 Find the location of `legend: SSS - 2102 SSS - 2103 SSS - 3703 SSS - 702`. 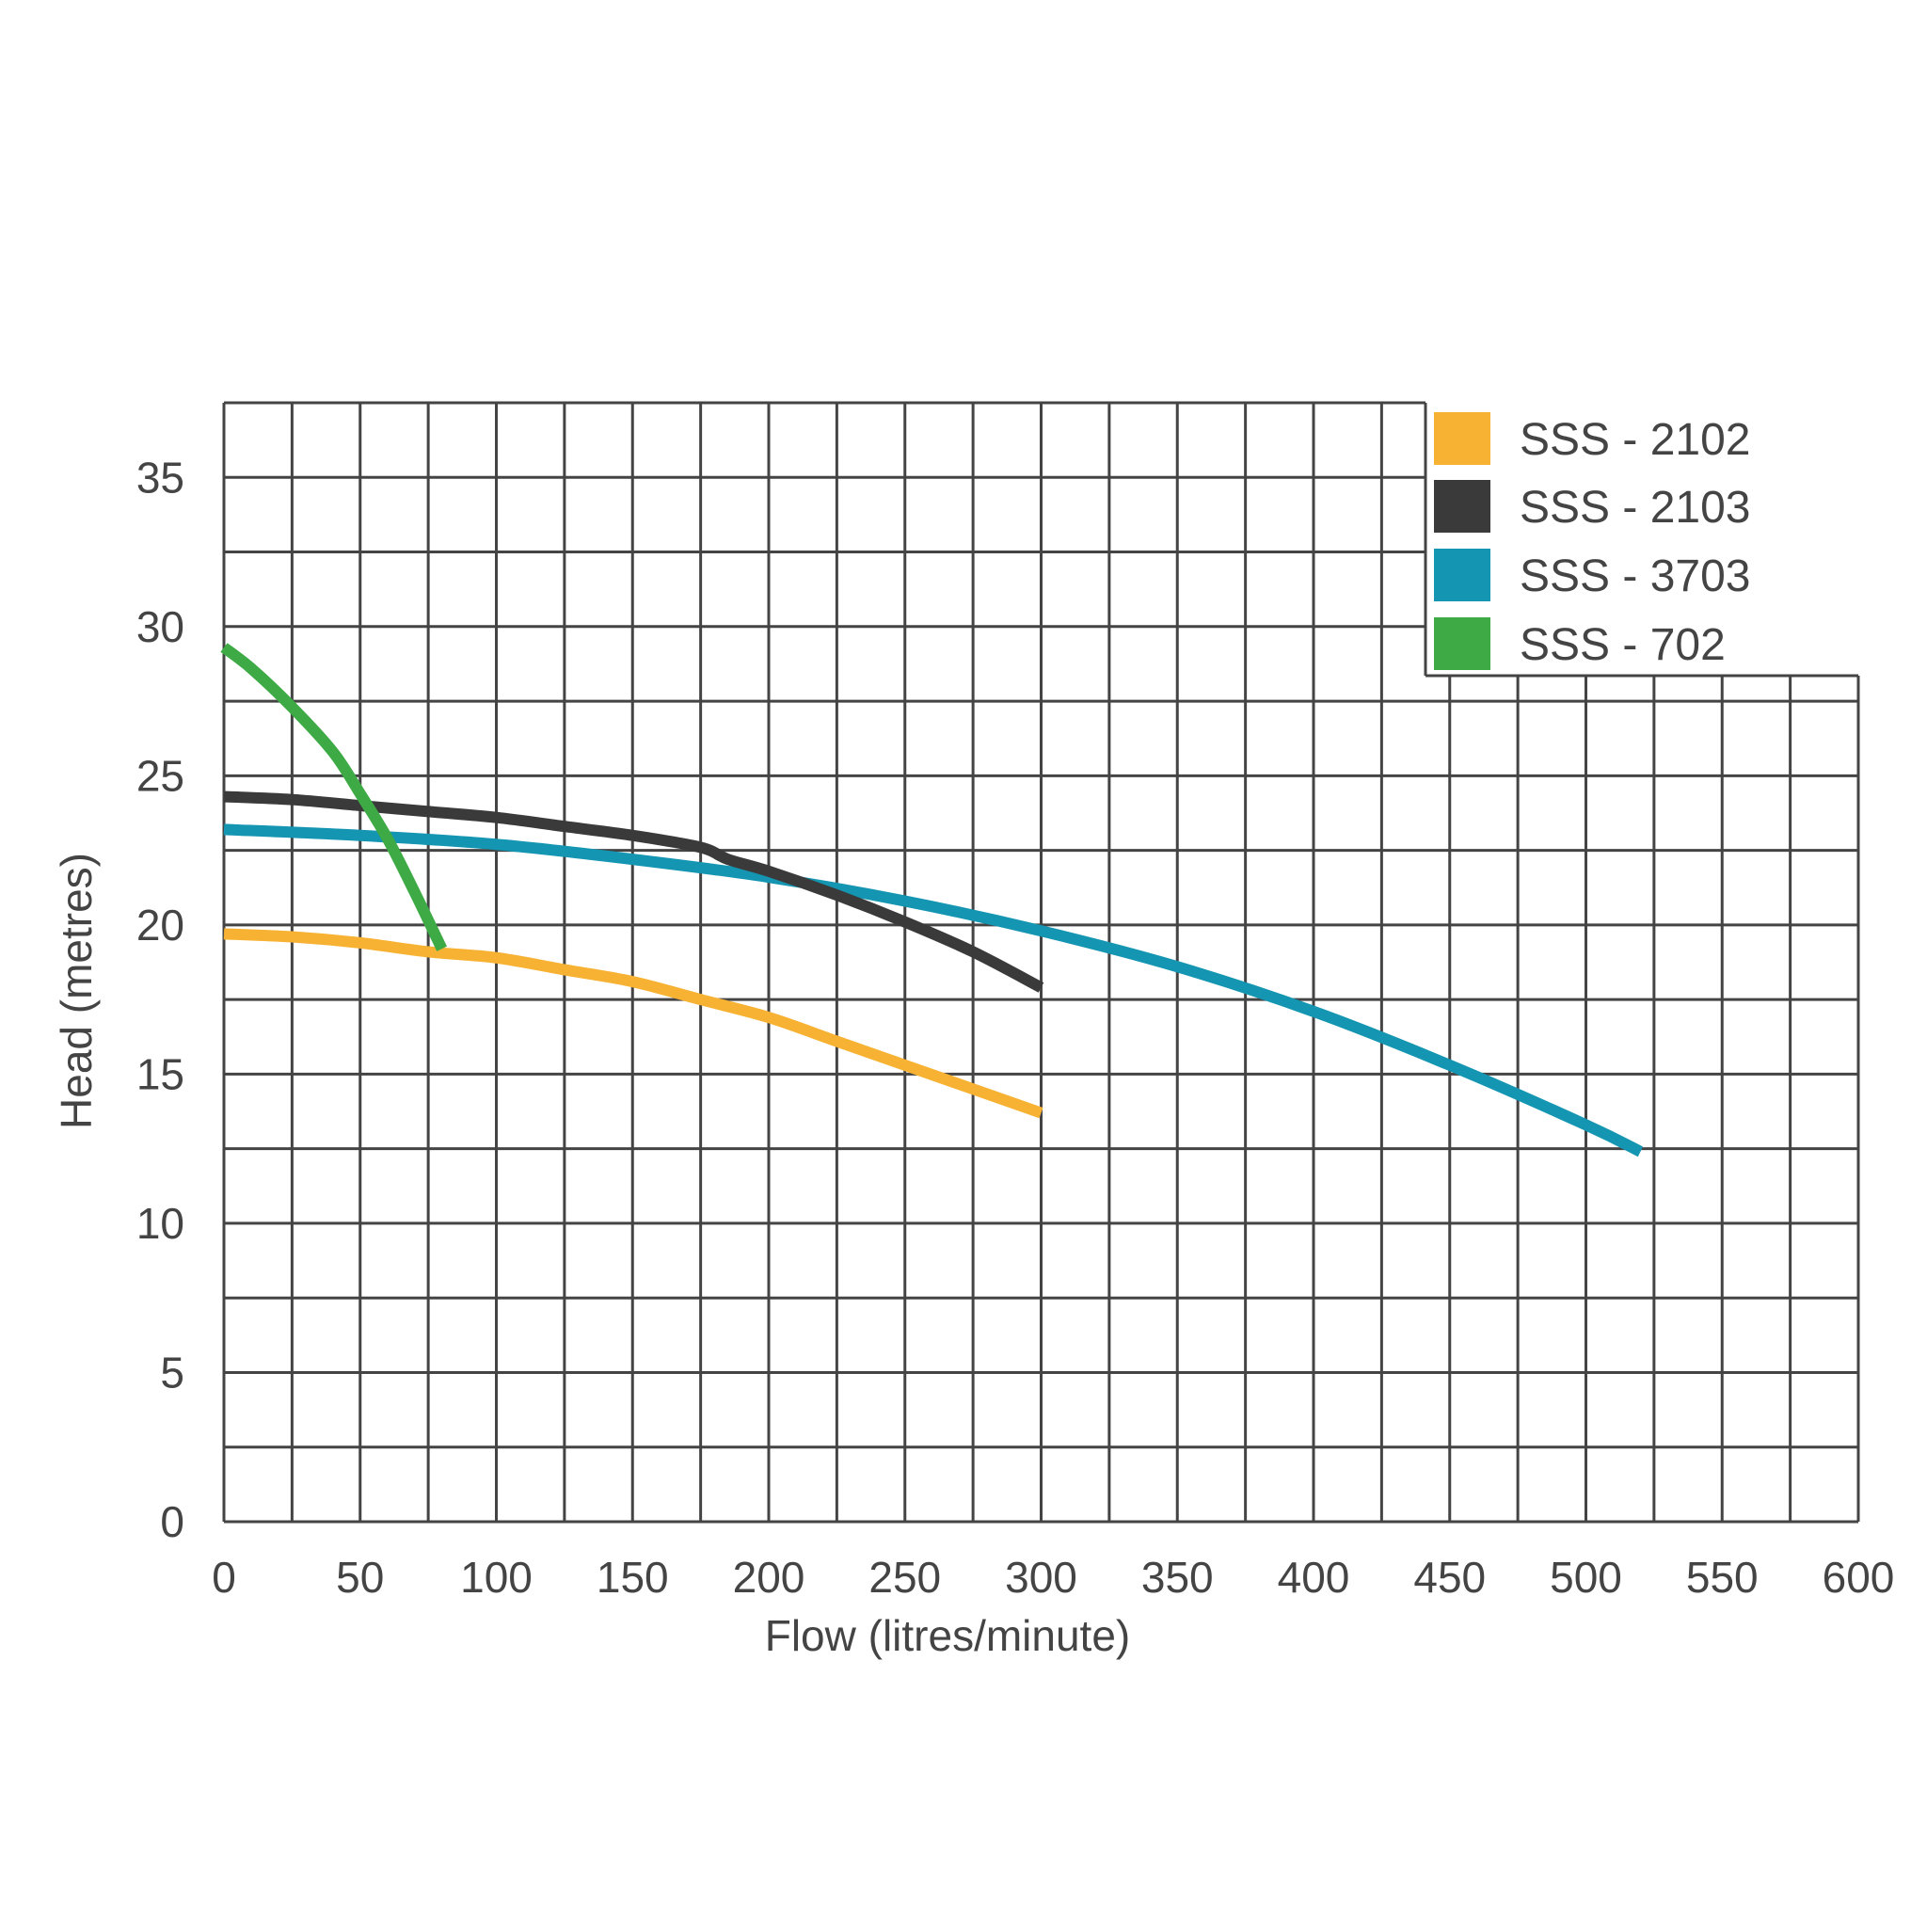

legend: SSS - 2102 SSS - 2103 SSS - 3703 SSS - 702 is located at coordinates (1592, 541).